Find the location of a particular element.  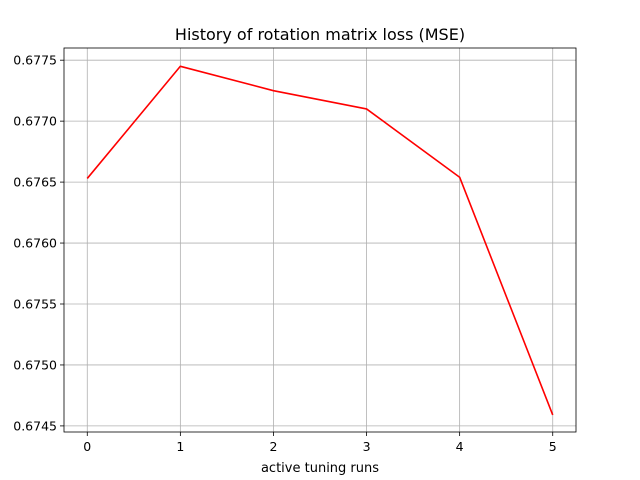

x-axis-label: active tuning runs is located at coordinates (320, 468).